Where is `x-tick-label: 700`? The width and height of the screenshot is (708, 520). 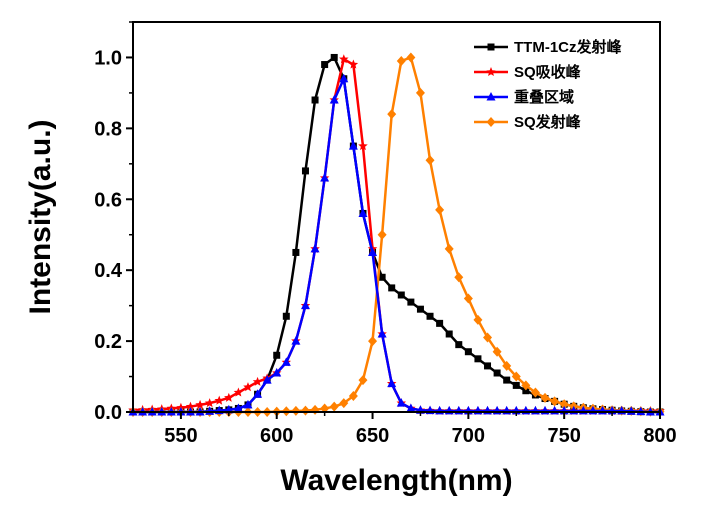
x-tick-label: 700 is located at coordinates (468, 436).